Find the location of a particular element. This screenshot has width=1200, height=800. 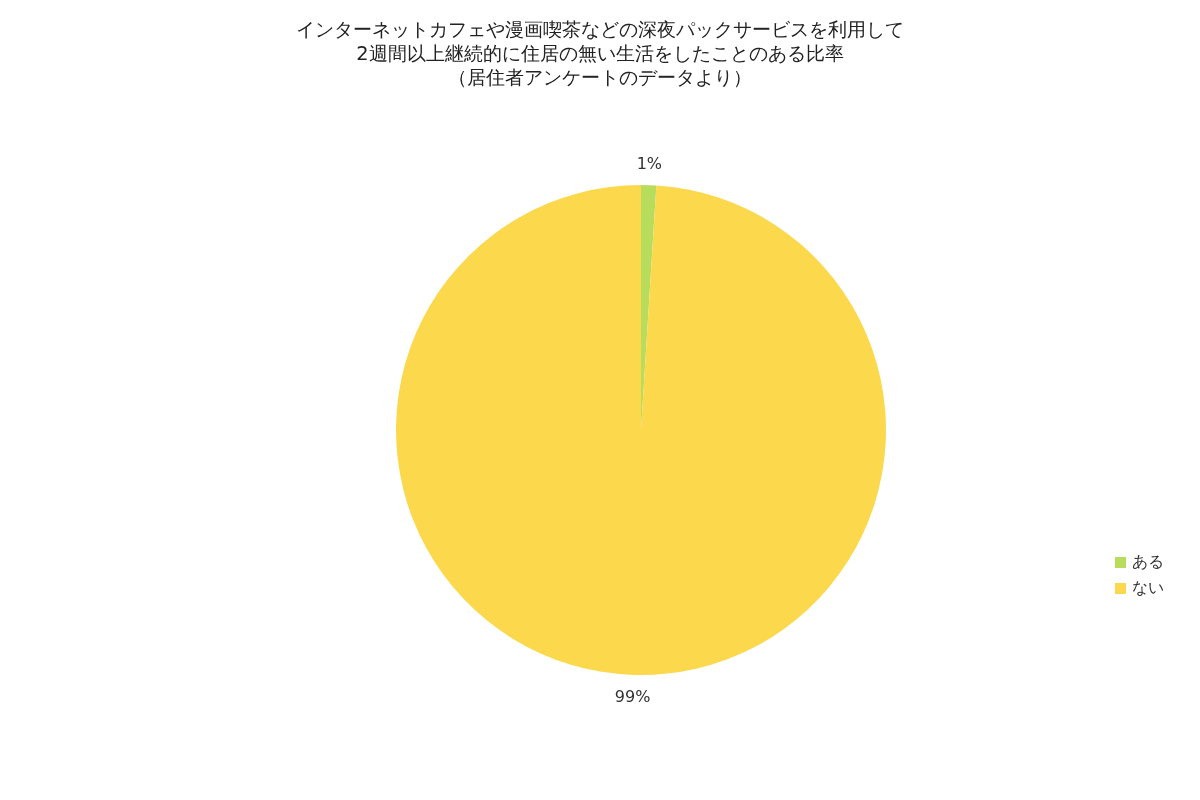

chart-title: インターネットカフェや漫画喫茶などの深夜パックサービスを利用して2週間以上継続的に住居の無い生活をしたことのある比率 is located at coordinates (600, 42).